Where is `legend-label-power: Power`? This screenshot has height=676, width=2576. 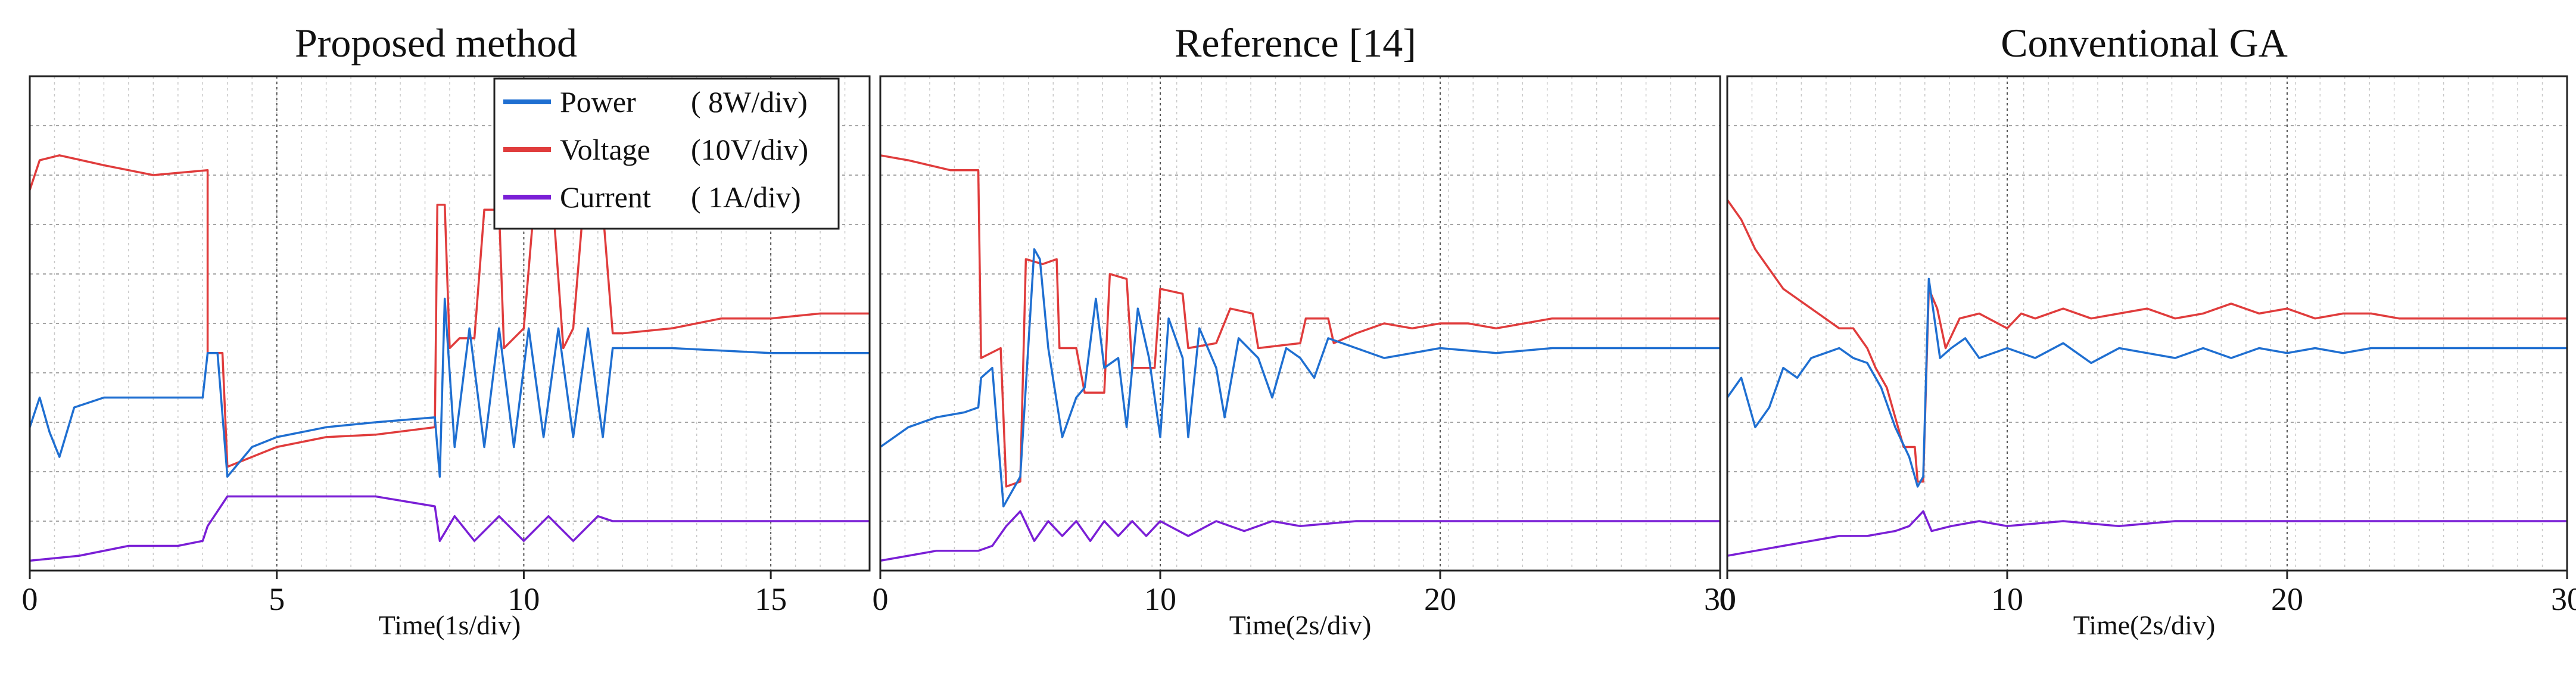
legend-label-power: Power is located at coordinates (598, 102).